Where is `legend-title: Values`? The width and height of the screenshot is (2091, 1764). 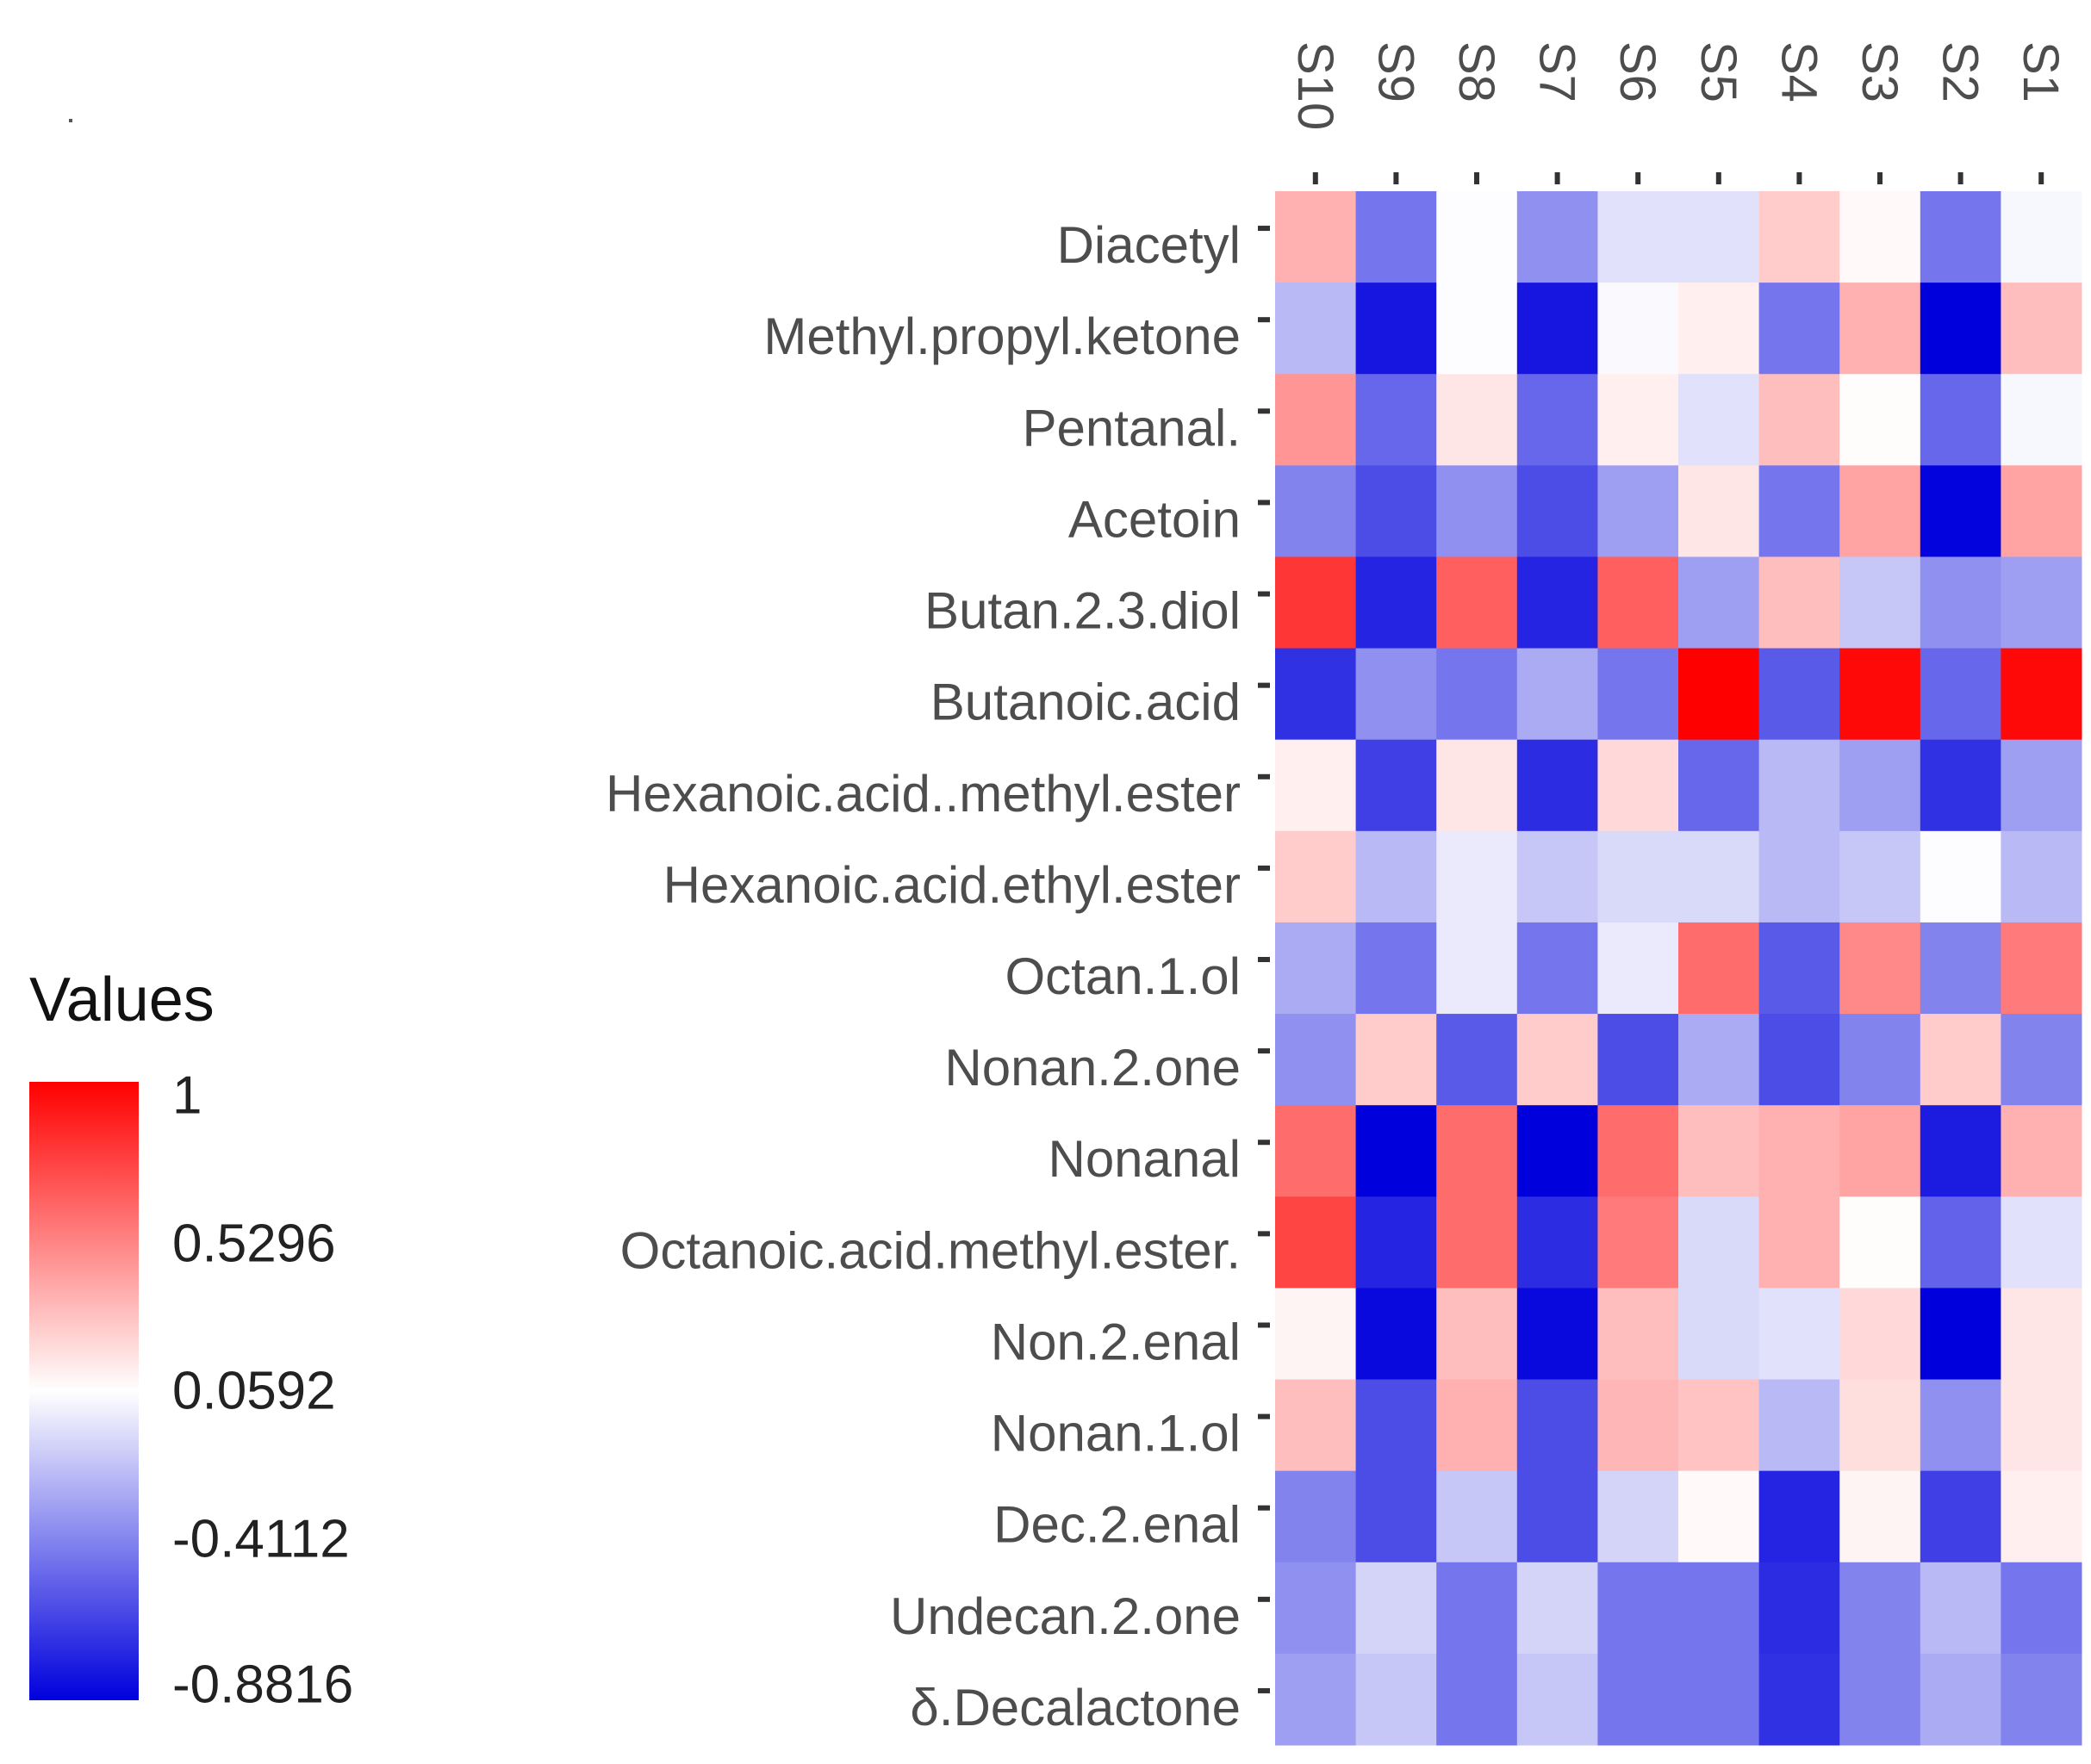
legend-title: Values is located at coordinates (122, 1000).